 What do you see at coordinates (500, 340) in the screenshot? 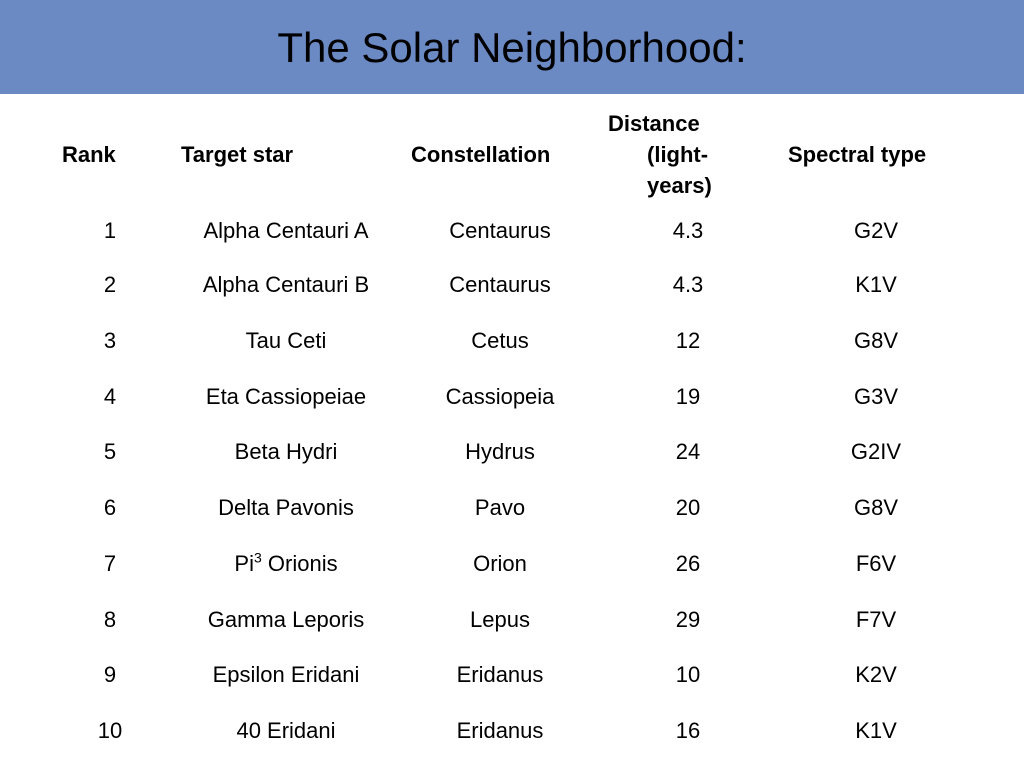
I see `cell-constellation: Cetus` at bounding box center [500, 340].